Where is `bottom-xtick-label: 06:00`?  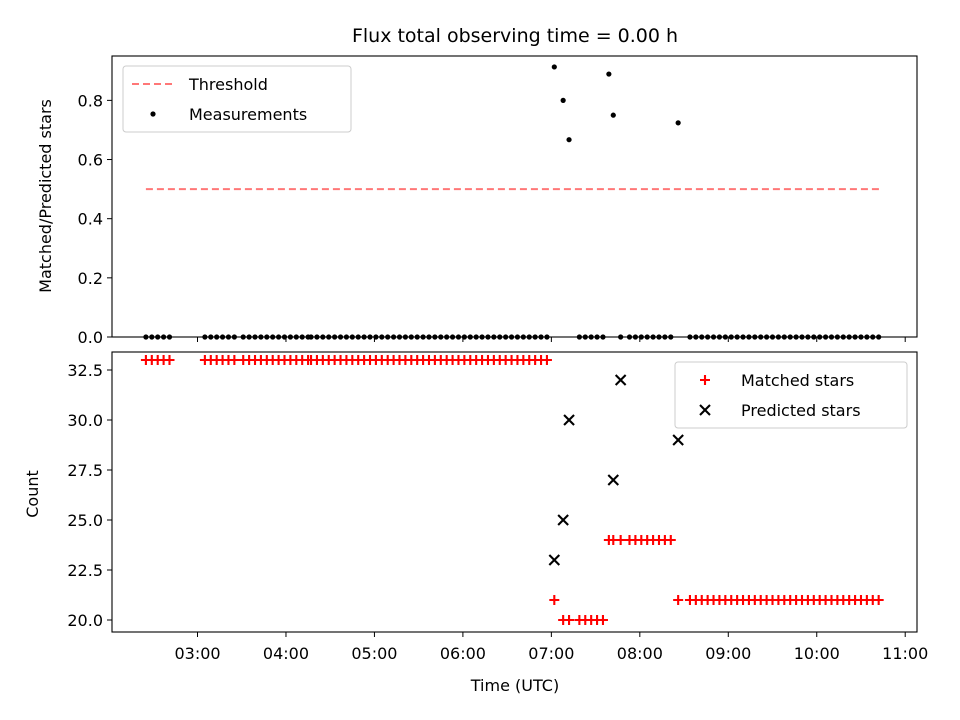
bottom-xtick-label: 06:00 is located at coordinates (463, 653).